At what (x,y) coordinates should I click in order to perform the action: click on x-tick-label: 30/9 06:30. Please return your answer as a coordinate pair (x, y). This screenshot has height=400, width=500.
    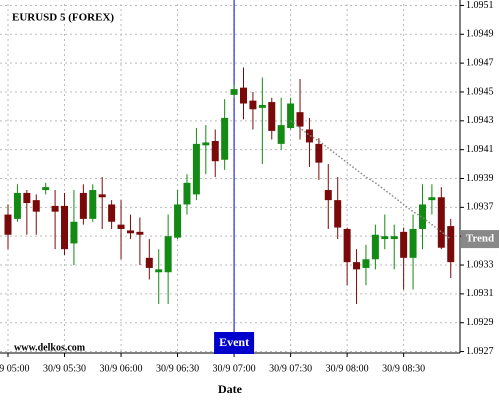
    Looking at the image, I should click on (177, 368).